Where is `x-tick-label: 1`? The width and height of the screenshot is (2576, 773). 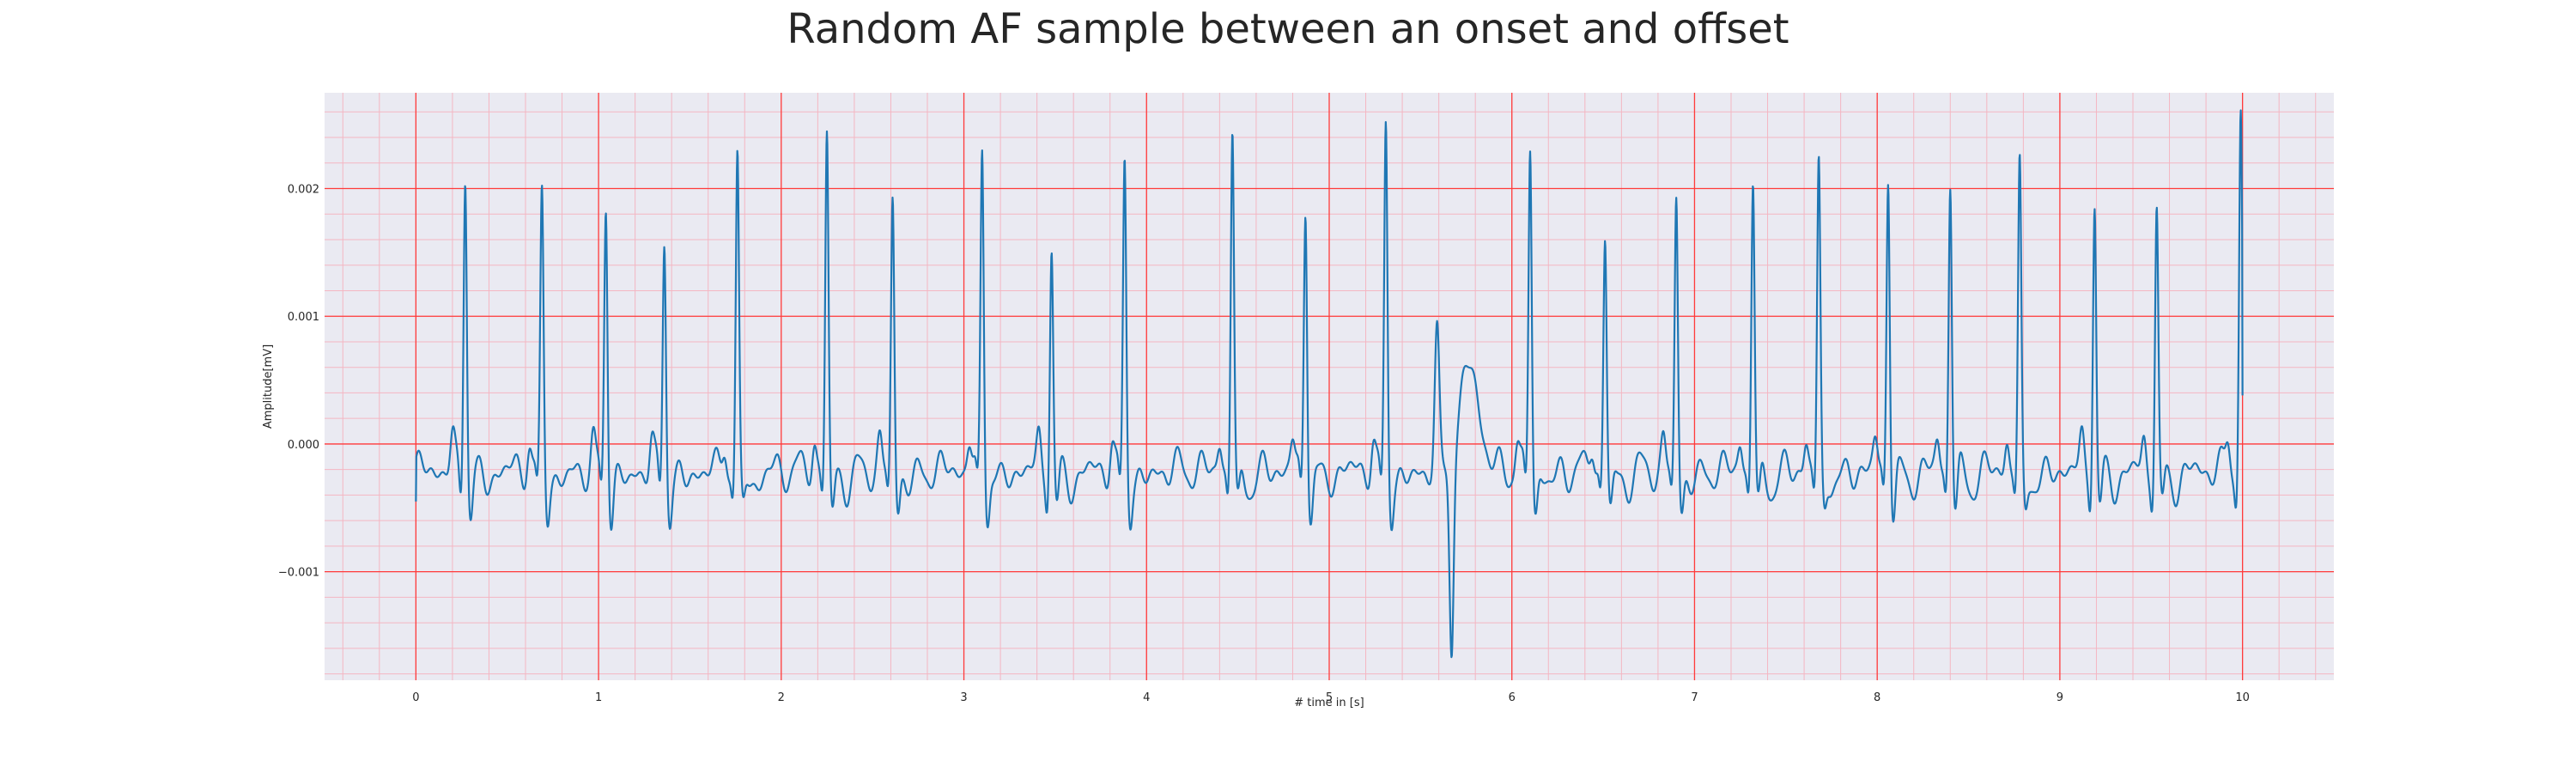 x-tick-label: 1 is located at coordinates (598, 697).